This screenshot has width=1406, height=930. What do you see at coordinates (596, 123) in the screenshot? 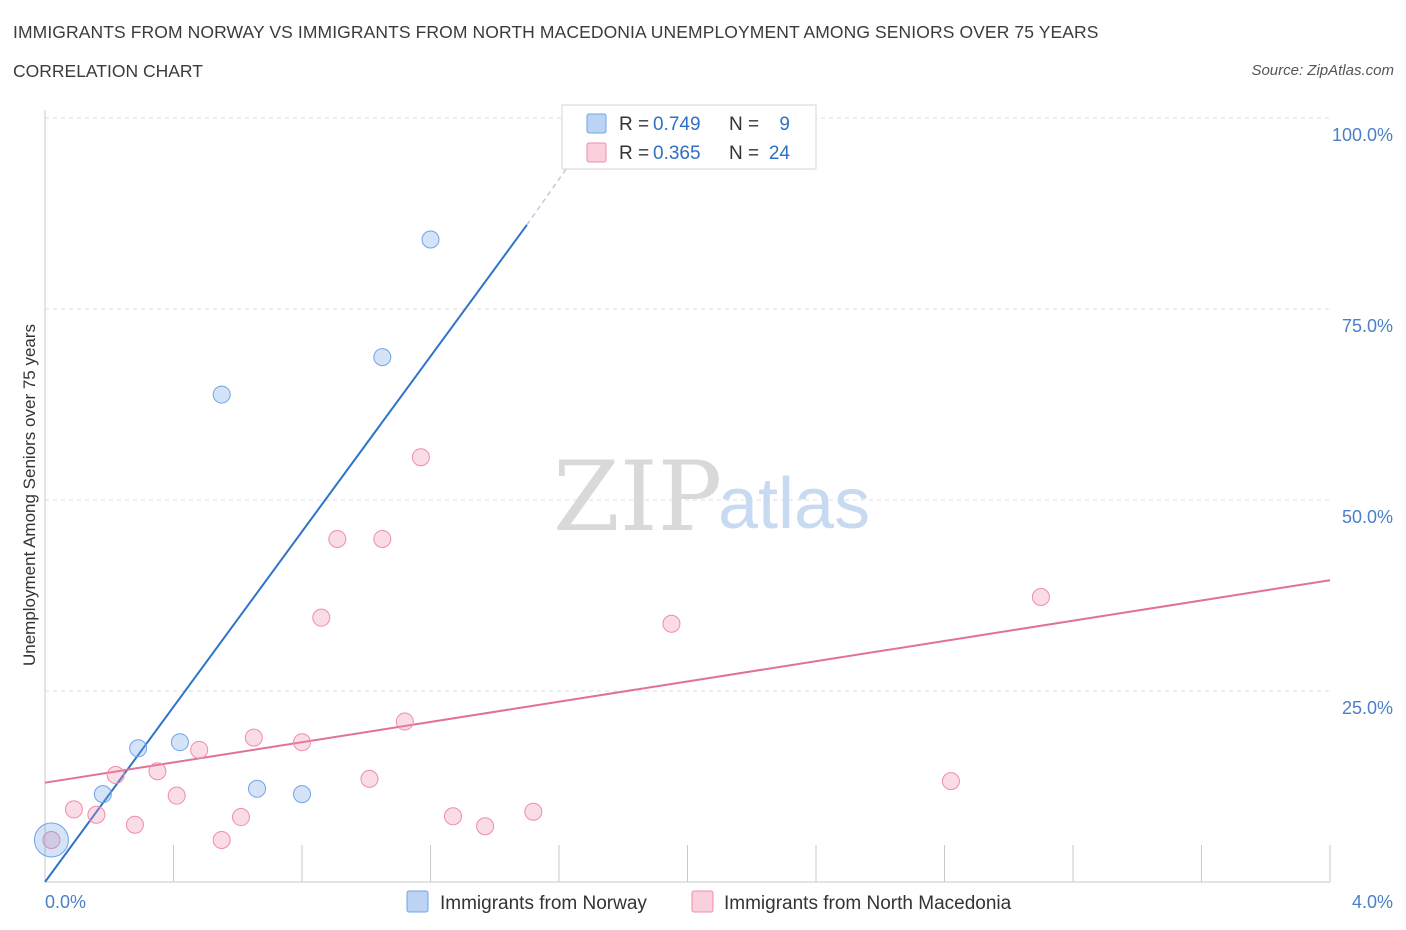
I see `legend-swatch-norway` at bounding box center [596, 123].